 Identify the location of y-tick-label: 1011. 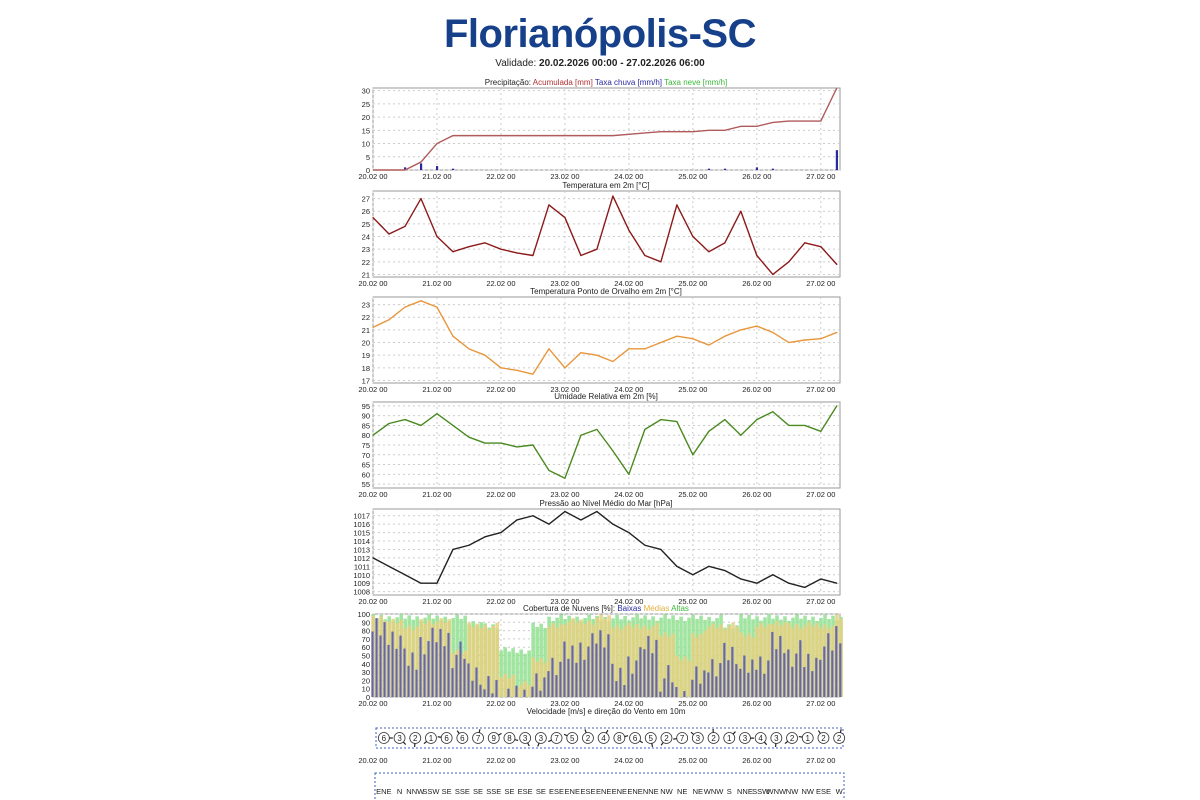
(362, 566).